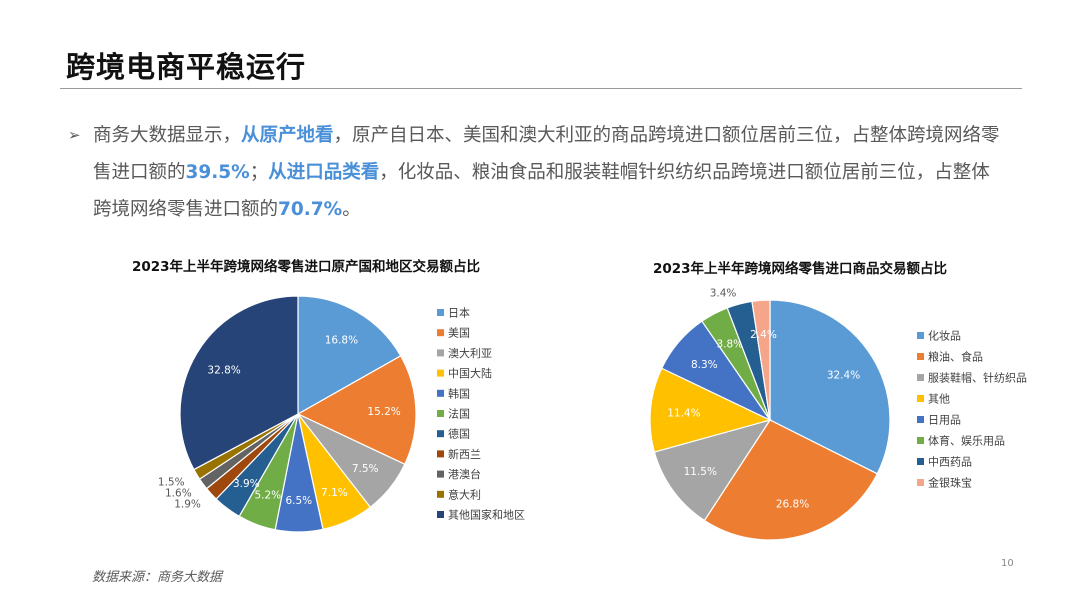 Image resolution: width=1080 pixels, height=607 pixels. Describe the element at coordinates (324, 172) in the screenshot. I see `intro-highlight: 从进口品类看` at that location.